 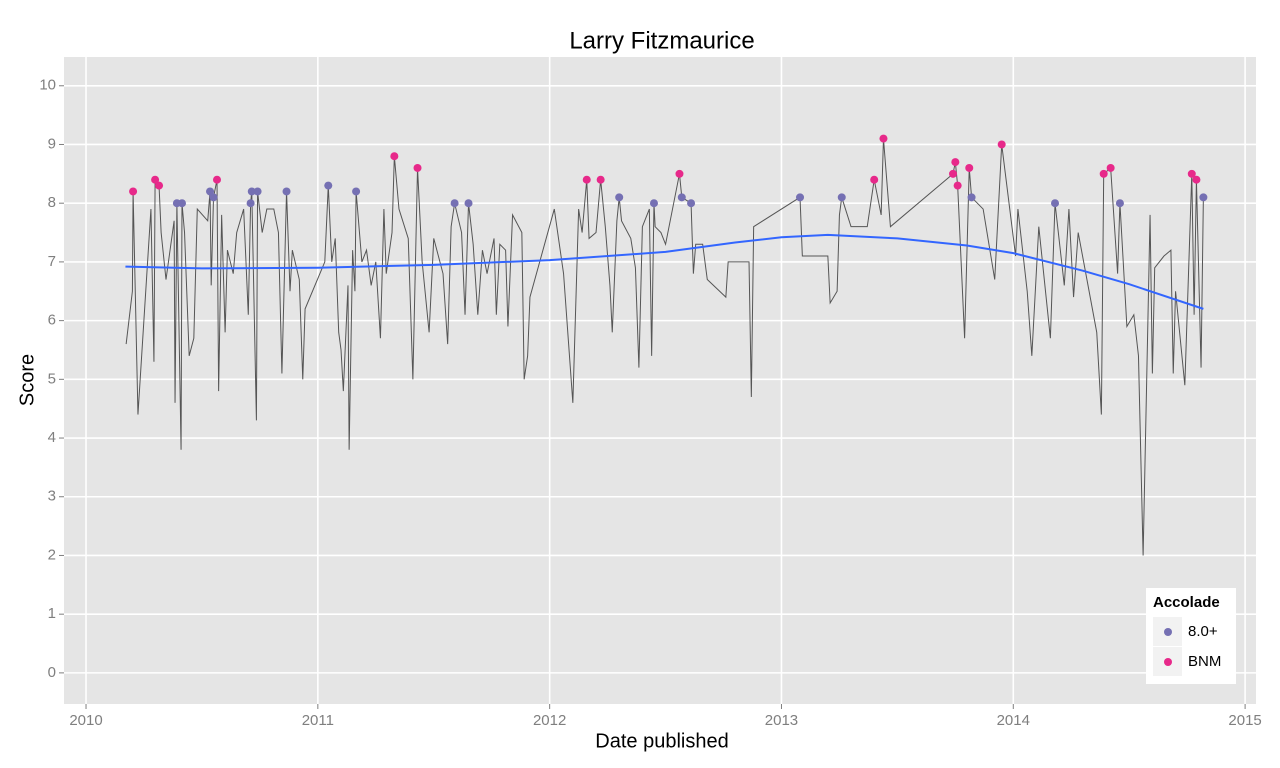 What do you see at coordinates (1013, 720) in the screenshot?
I see `x-tick-label: 2014` at bounding box center [1013, 720].